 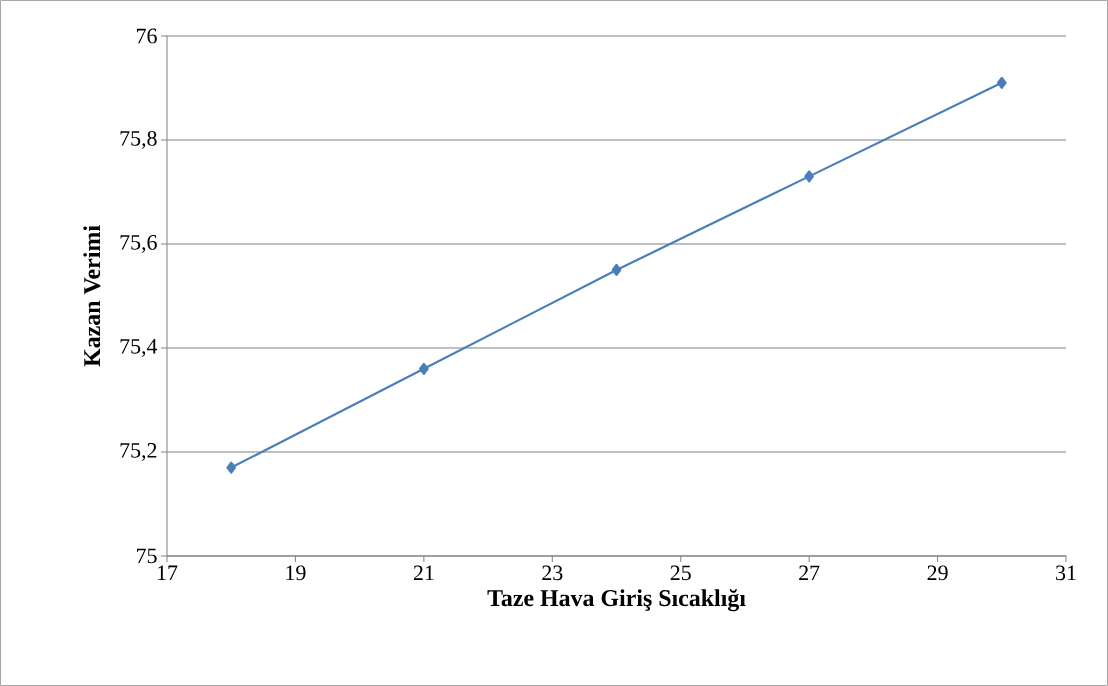 I want to click on x-tick-label: 17, so click(x=167, y=572).